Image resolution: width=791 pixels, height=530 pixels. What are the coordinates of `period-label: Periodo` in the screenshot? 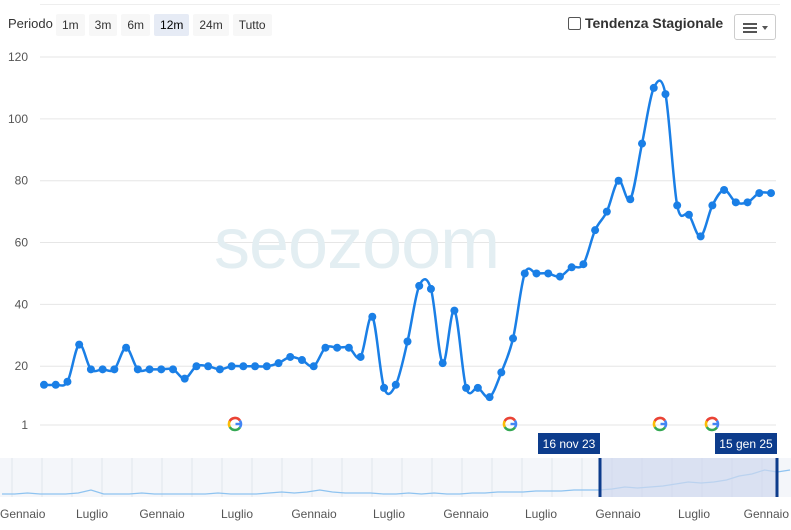 It's located at (30, 23).